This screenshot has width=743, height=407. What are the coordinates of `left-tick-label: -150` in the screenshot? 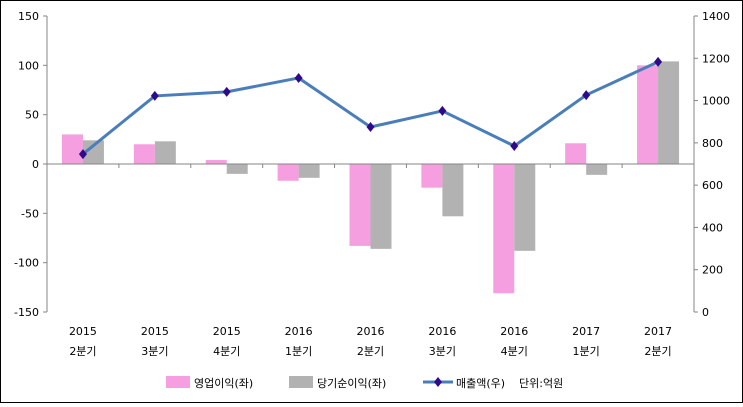 It's located at (26, 312).